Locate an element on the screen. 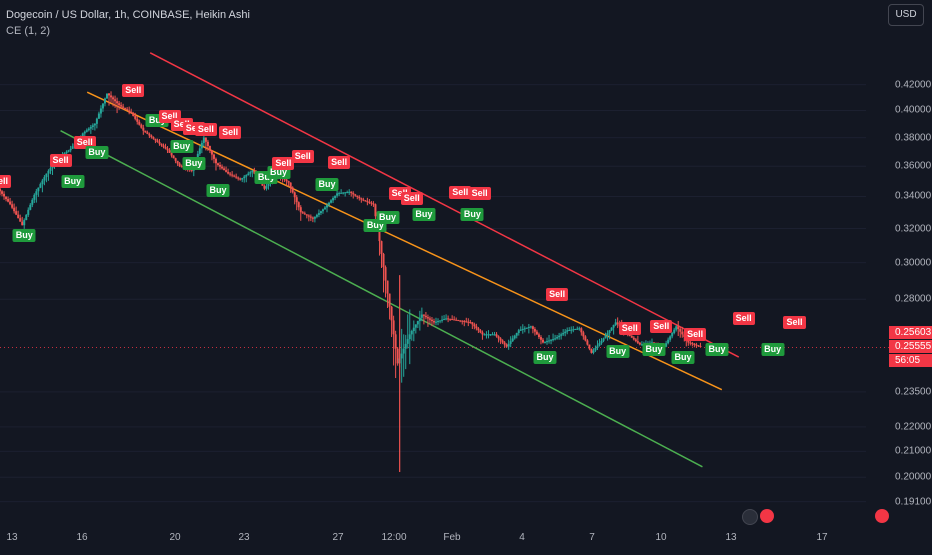 The image size is (932, 555). x-tick-label: 16 is located at coordinates (81, 537).